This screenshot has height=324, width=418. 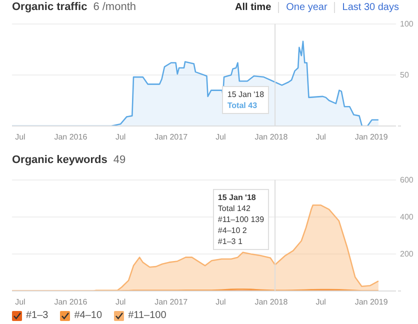 I want to click on annotation: Total 142, so click(x=235, y=208).